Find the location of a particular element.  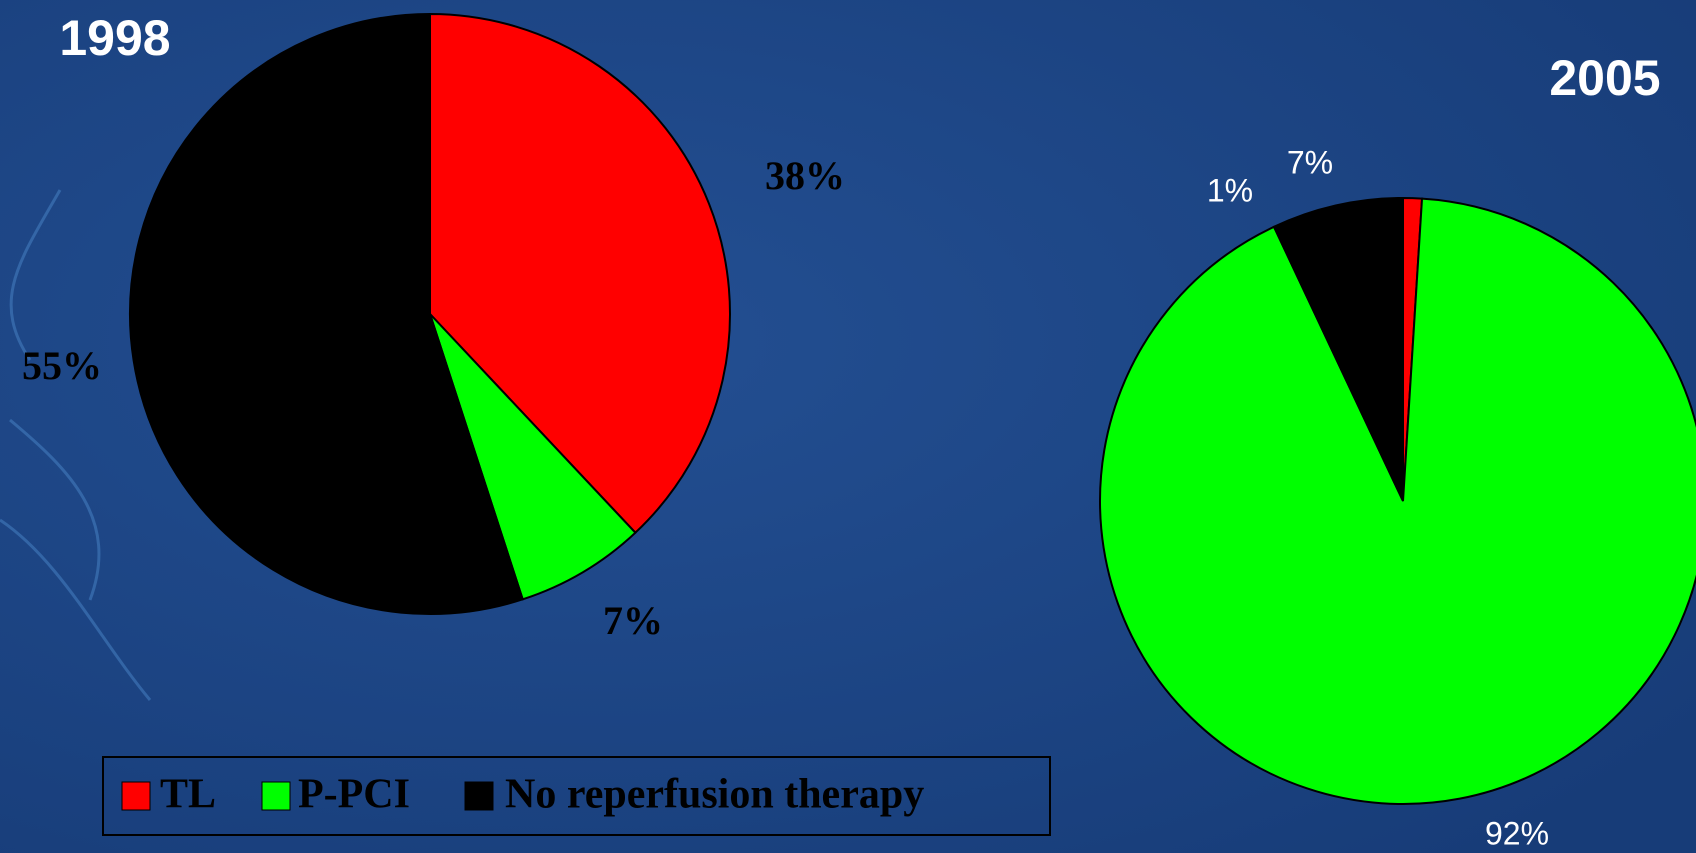

data-label: 1% is located at coordinates (1230, 190).